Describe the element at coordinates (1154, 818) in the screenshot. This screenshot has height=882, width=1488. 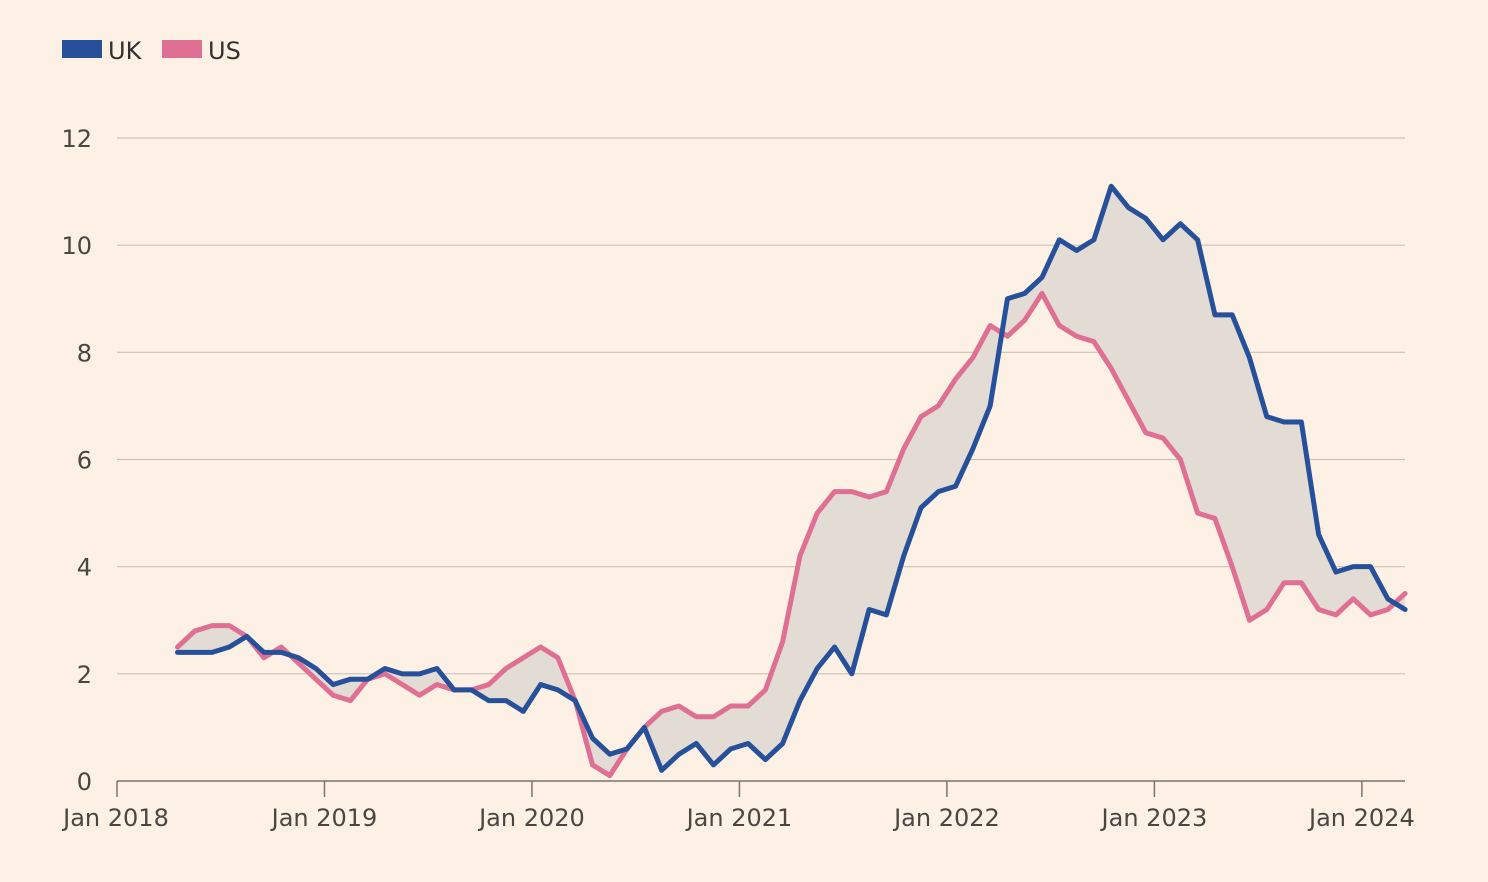
I see `x-tick-label: Jan 2023` at that location.